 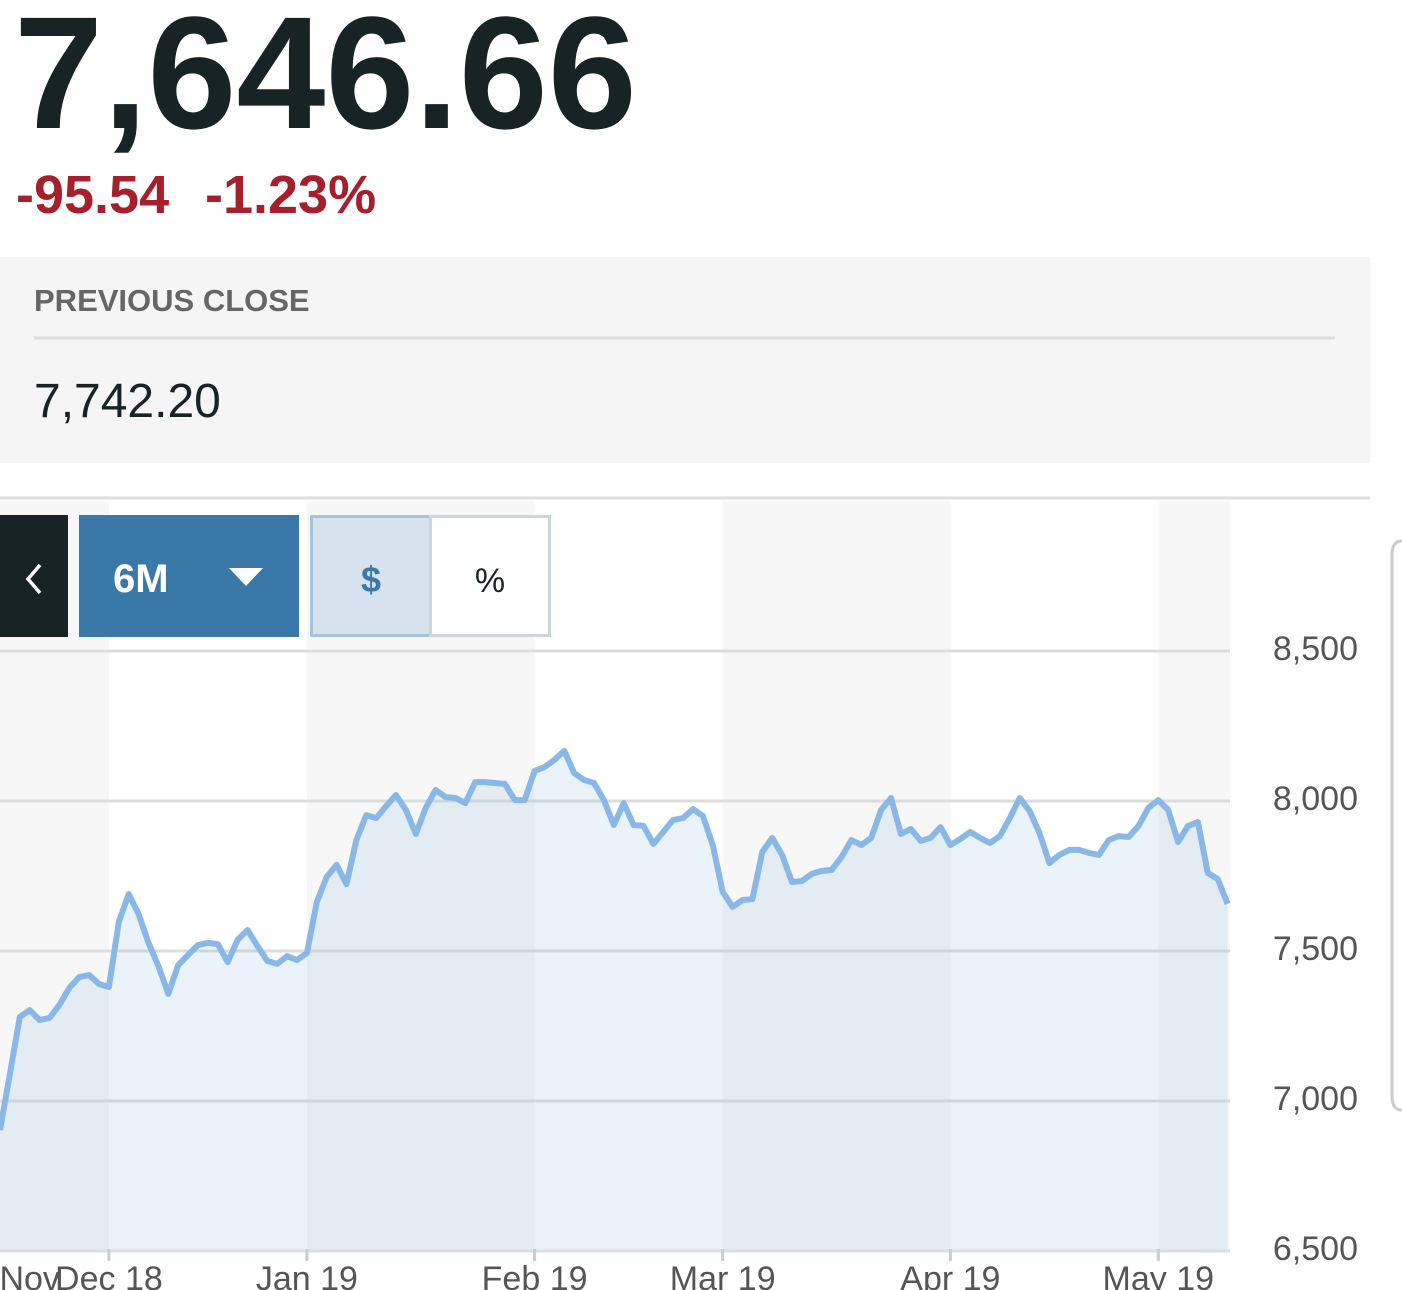 I want to click on previous-close-value: 7,742.20, so click(x=127, y=401).